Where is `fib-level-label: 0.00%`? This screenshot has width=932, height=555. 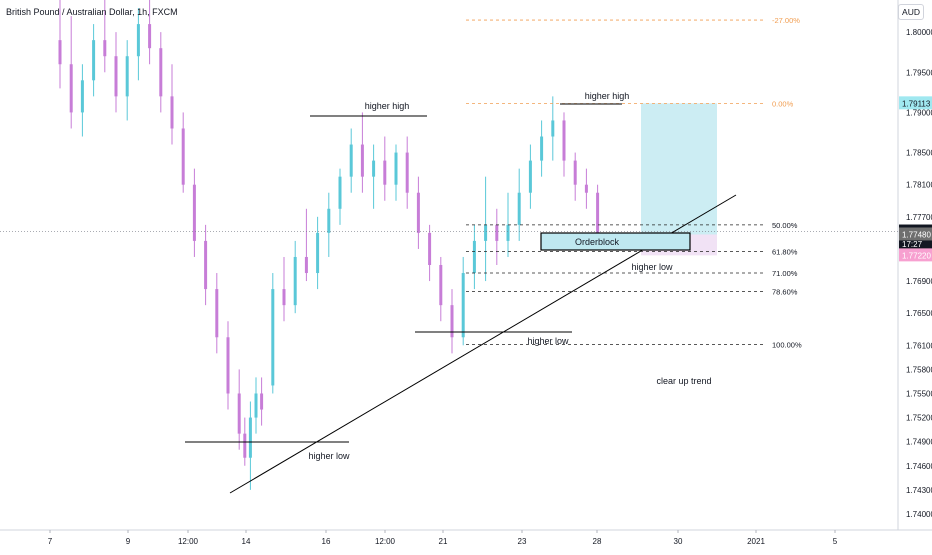 fib-level-label: 0.00% is located at coordinates (783, 104).